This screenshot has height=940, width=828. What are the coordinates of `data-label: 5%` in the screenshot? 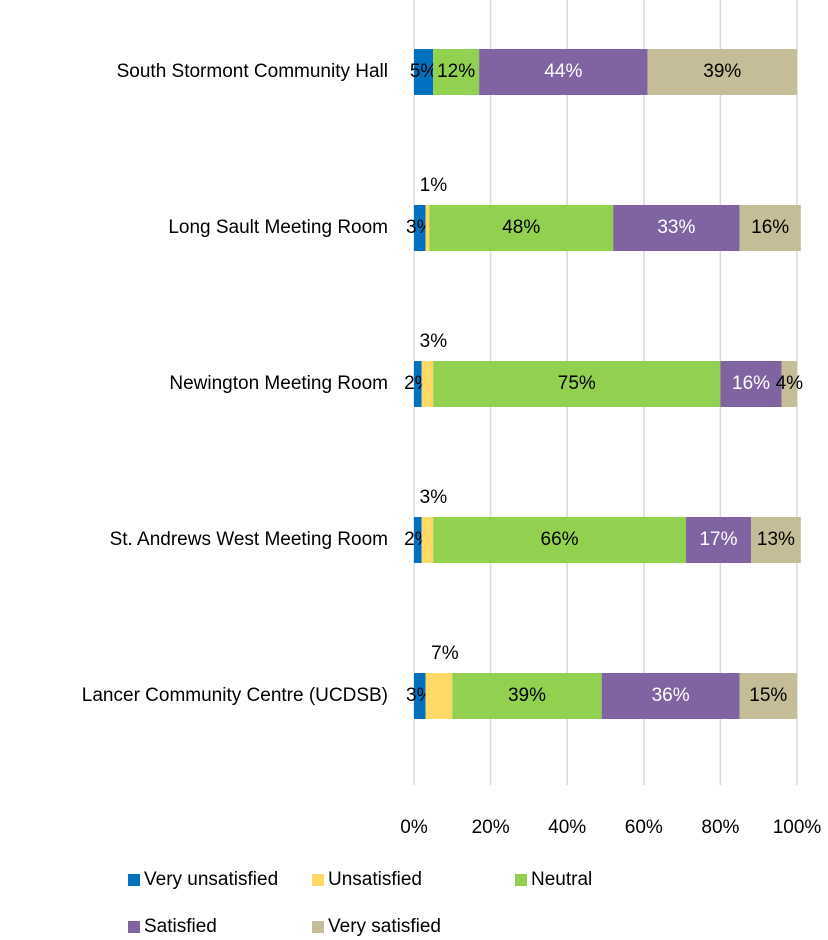 It's located at (424, 71).